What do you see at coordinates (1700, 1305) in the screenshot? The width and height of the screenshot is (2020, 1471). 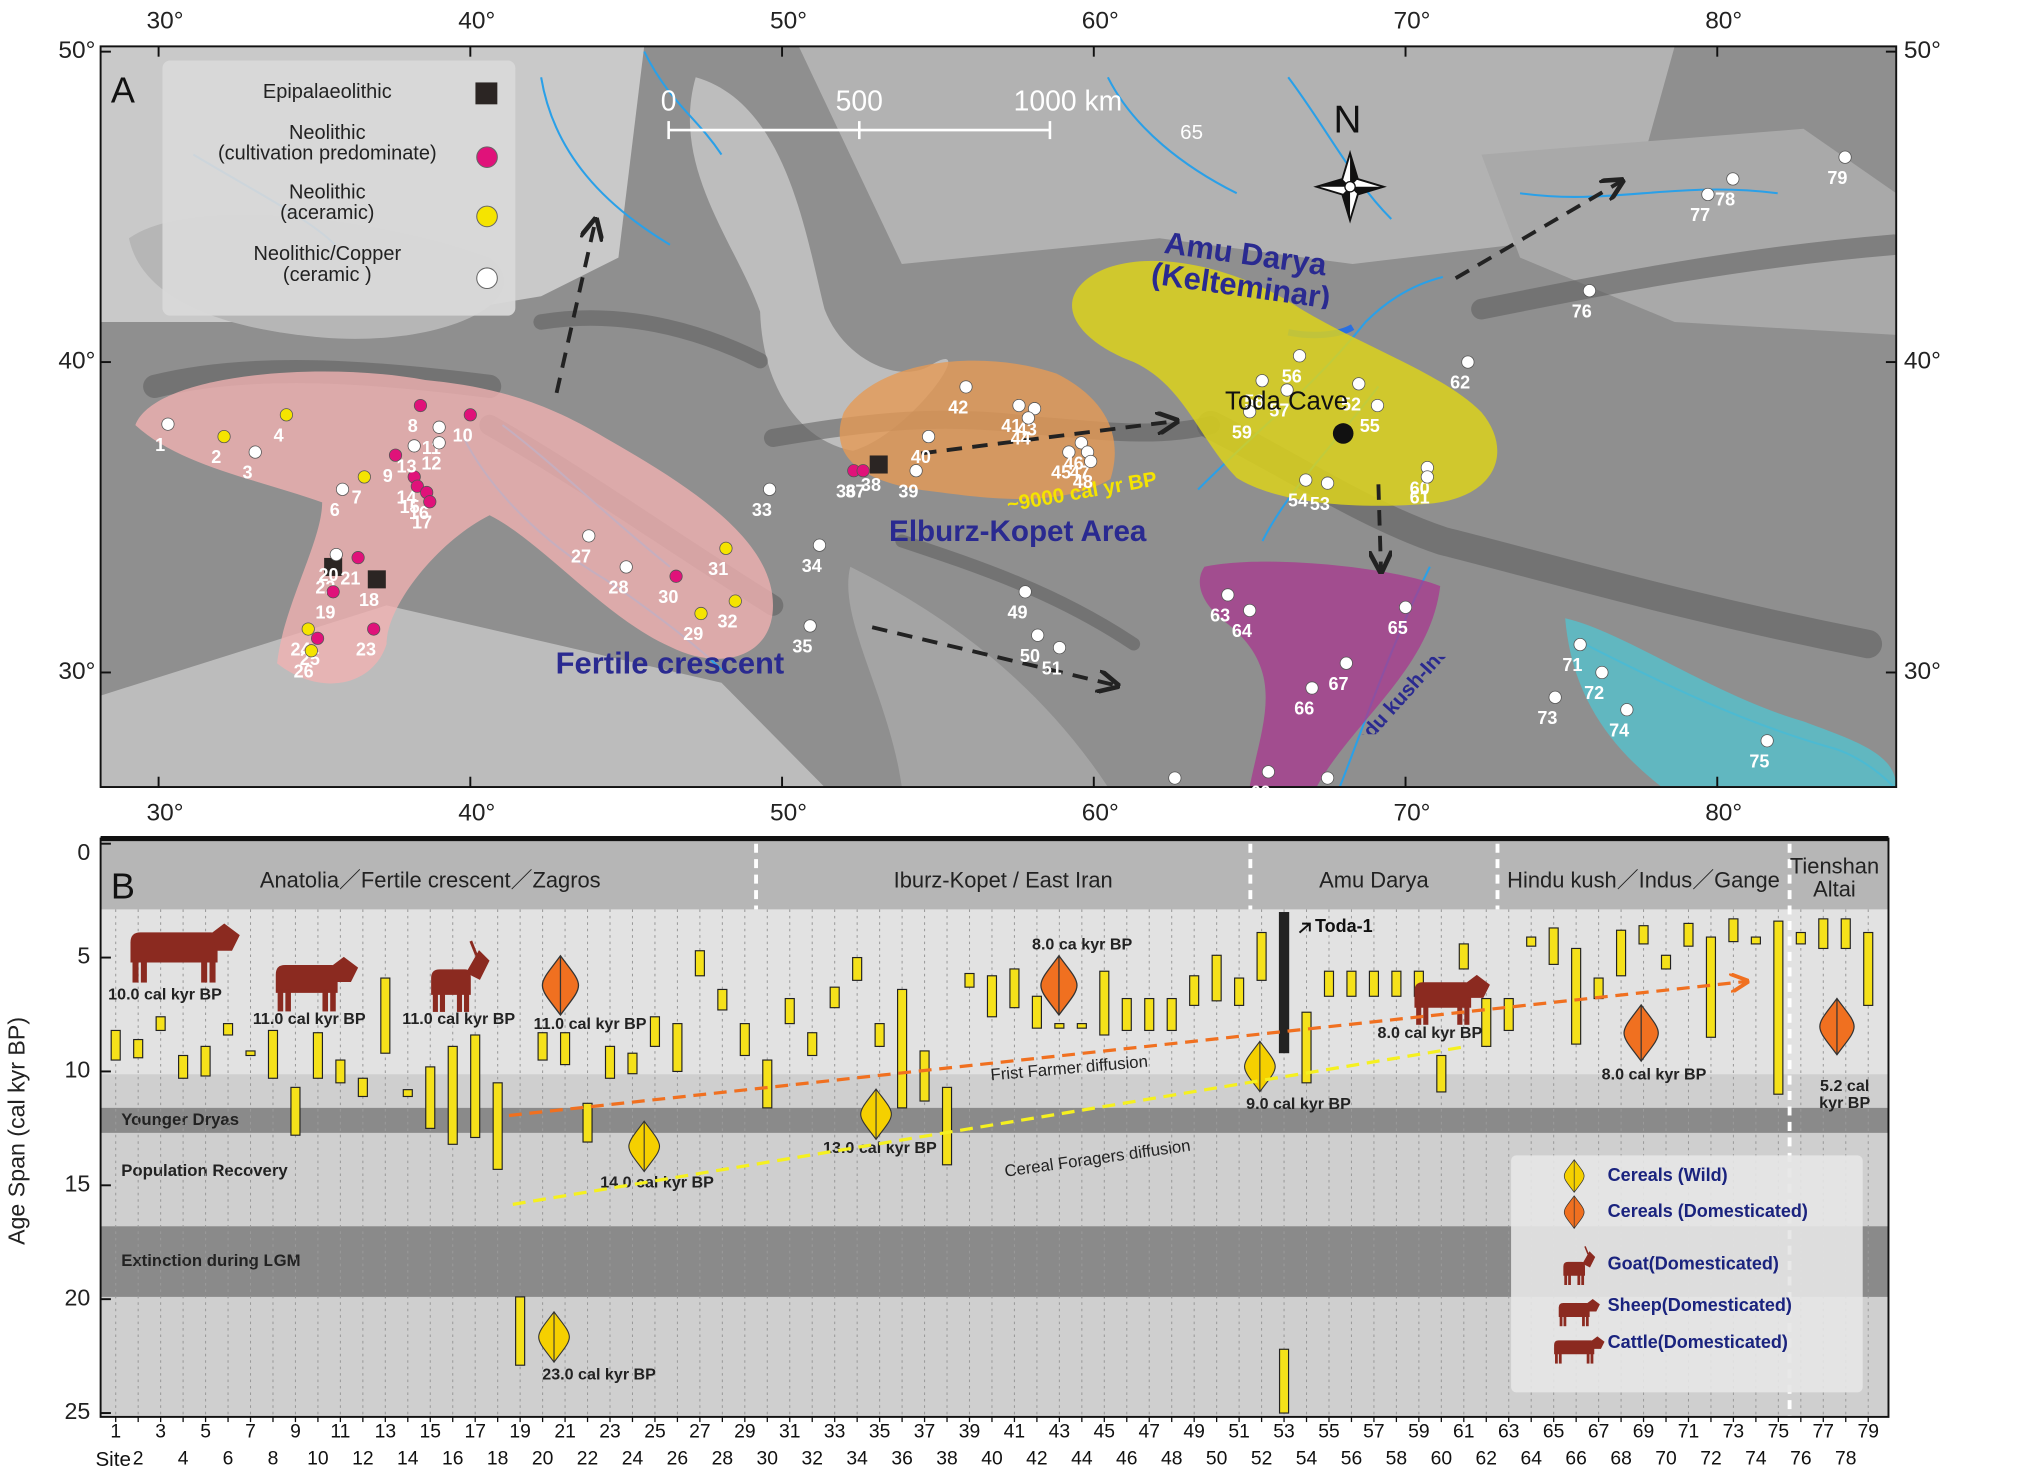 I see `legend-label: Sheep(Domesticated)` at bounding box center [1700, 1305].